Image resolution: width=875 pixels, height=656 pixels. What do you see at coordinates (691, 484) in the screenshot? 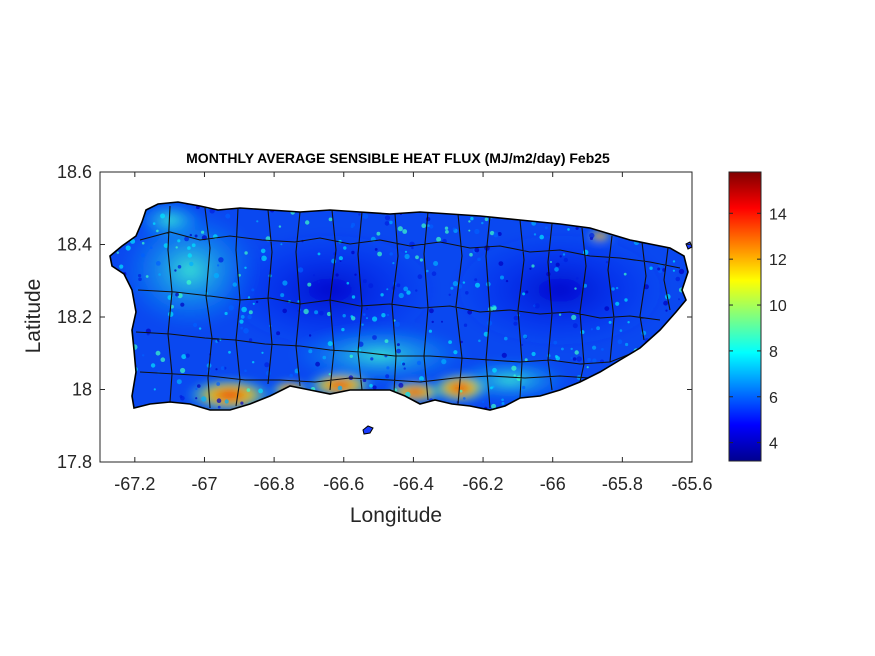
I see `x-tick-label: -65.6` at bounding box center [691, 484].